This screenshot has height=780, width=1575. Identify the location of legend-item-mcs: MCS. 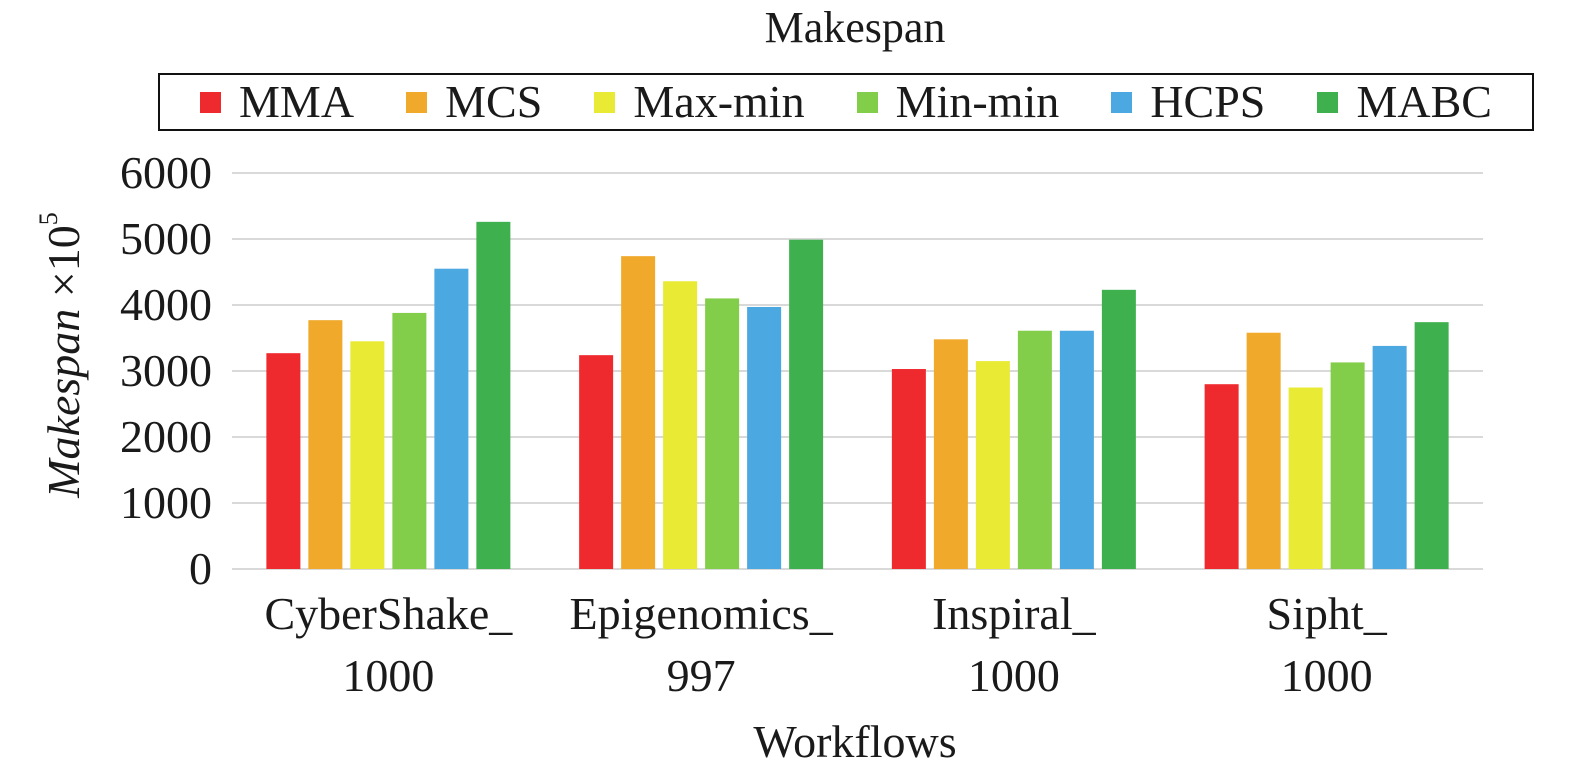
(474, 102).